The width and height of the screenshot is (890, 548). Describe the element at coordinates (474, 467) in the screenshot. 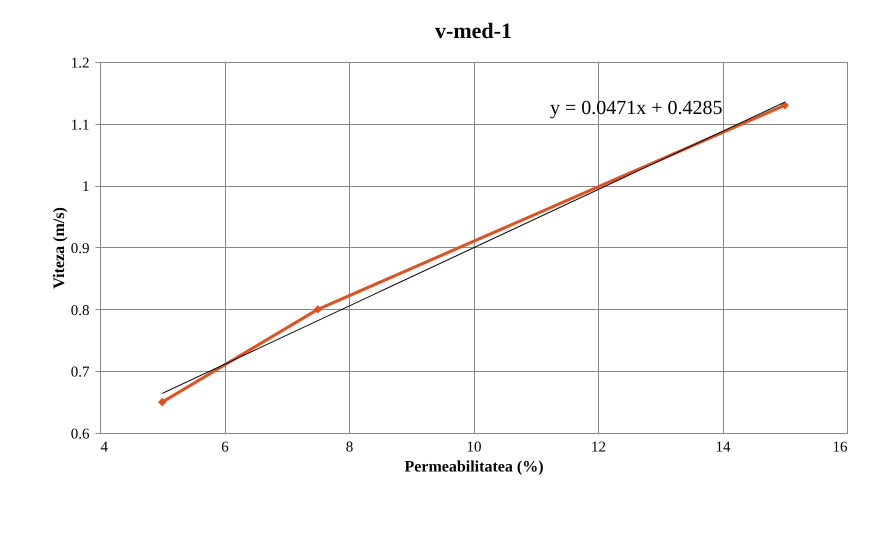

I see `x-axis-title: Permeabilitatea (%)` at that location.